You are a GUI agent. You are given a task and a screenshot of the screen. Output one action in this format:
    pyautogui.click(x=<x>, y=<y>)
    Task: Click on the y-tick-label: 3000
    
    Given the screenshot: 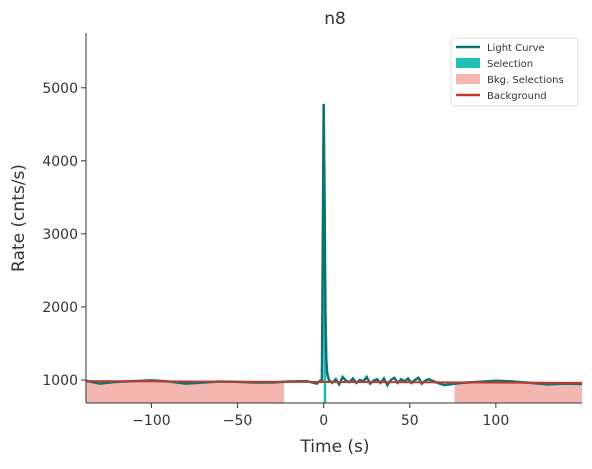 What is the action you would take?
    pyautogui.click(x=60, y=235)
    